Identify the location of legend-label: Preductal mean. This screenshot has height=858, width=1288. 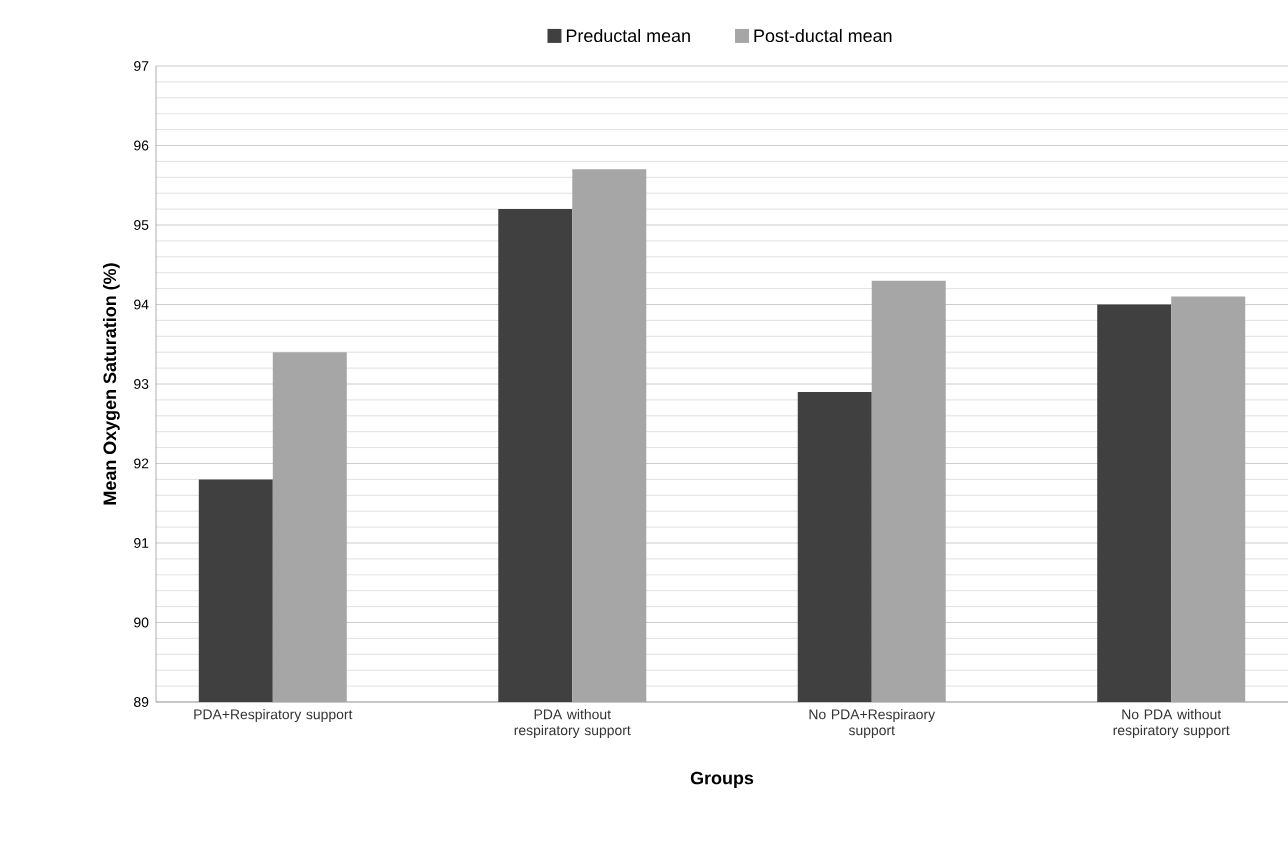
(628, 35).